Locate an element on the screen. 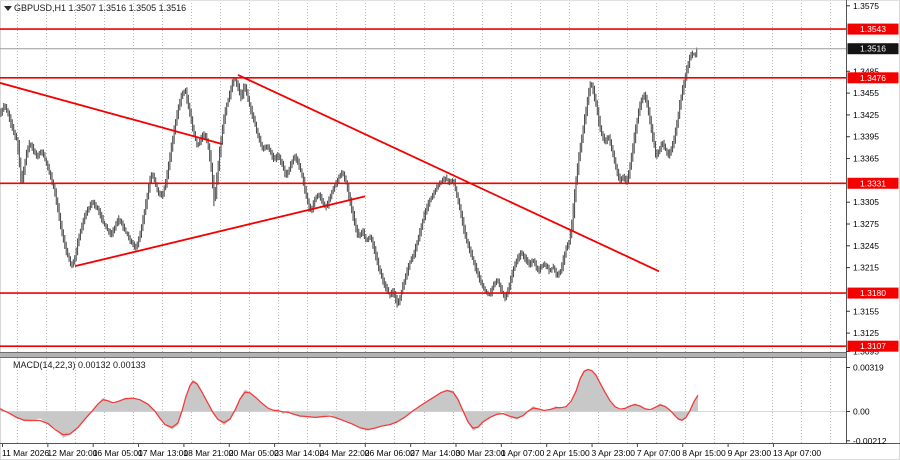  price-tick-label: 1.3305 is located at coordinates (866, 202).